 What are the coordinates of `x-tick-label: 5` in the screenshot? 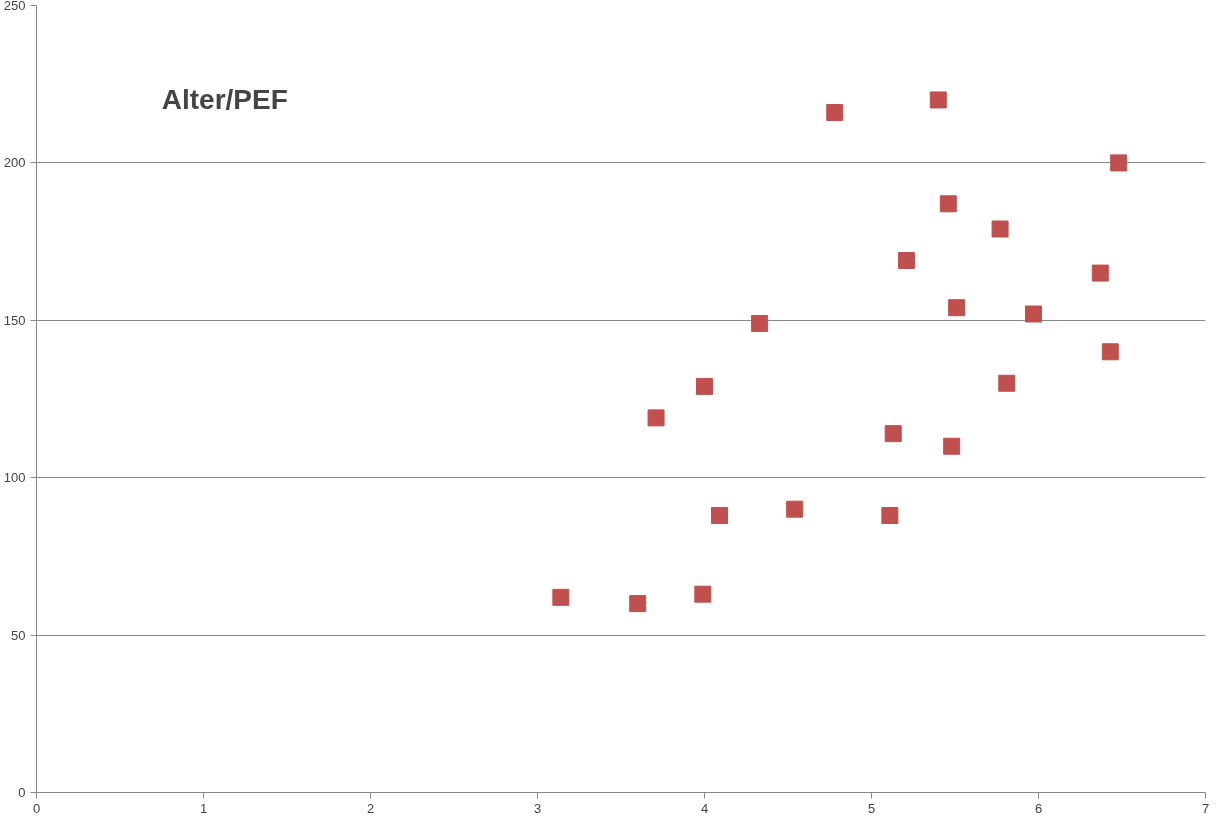 It's located at (871, 808).